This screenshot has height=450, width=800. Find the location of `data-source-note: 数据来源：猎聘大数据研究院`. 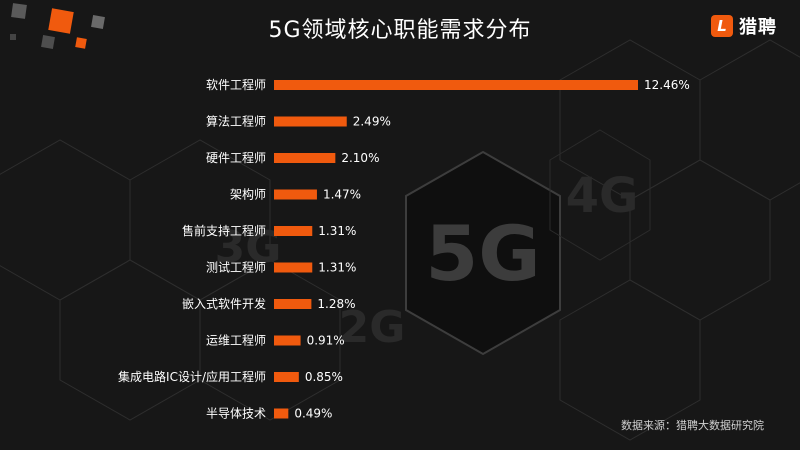

data-source-note: 数据来源：猎聘大数据研究院 is located at coordinates (692, 425).